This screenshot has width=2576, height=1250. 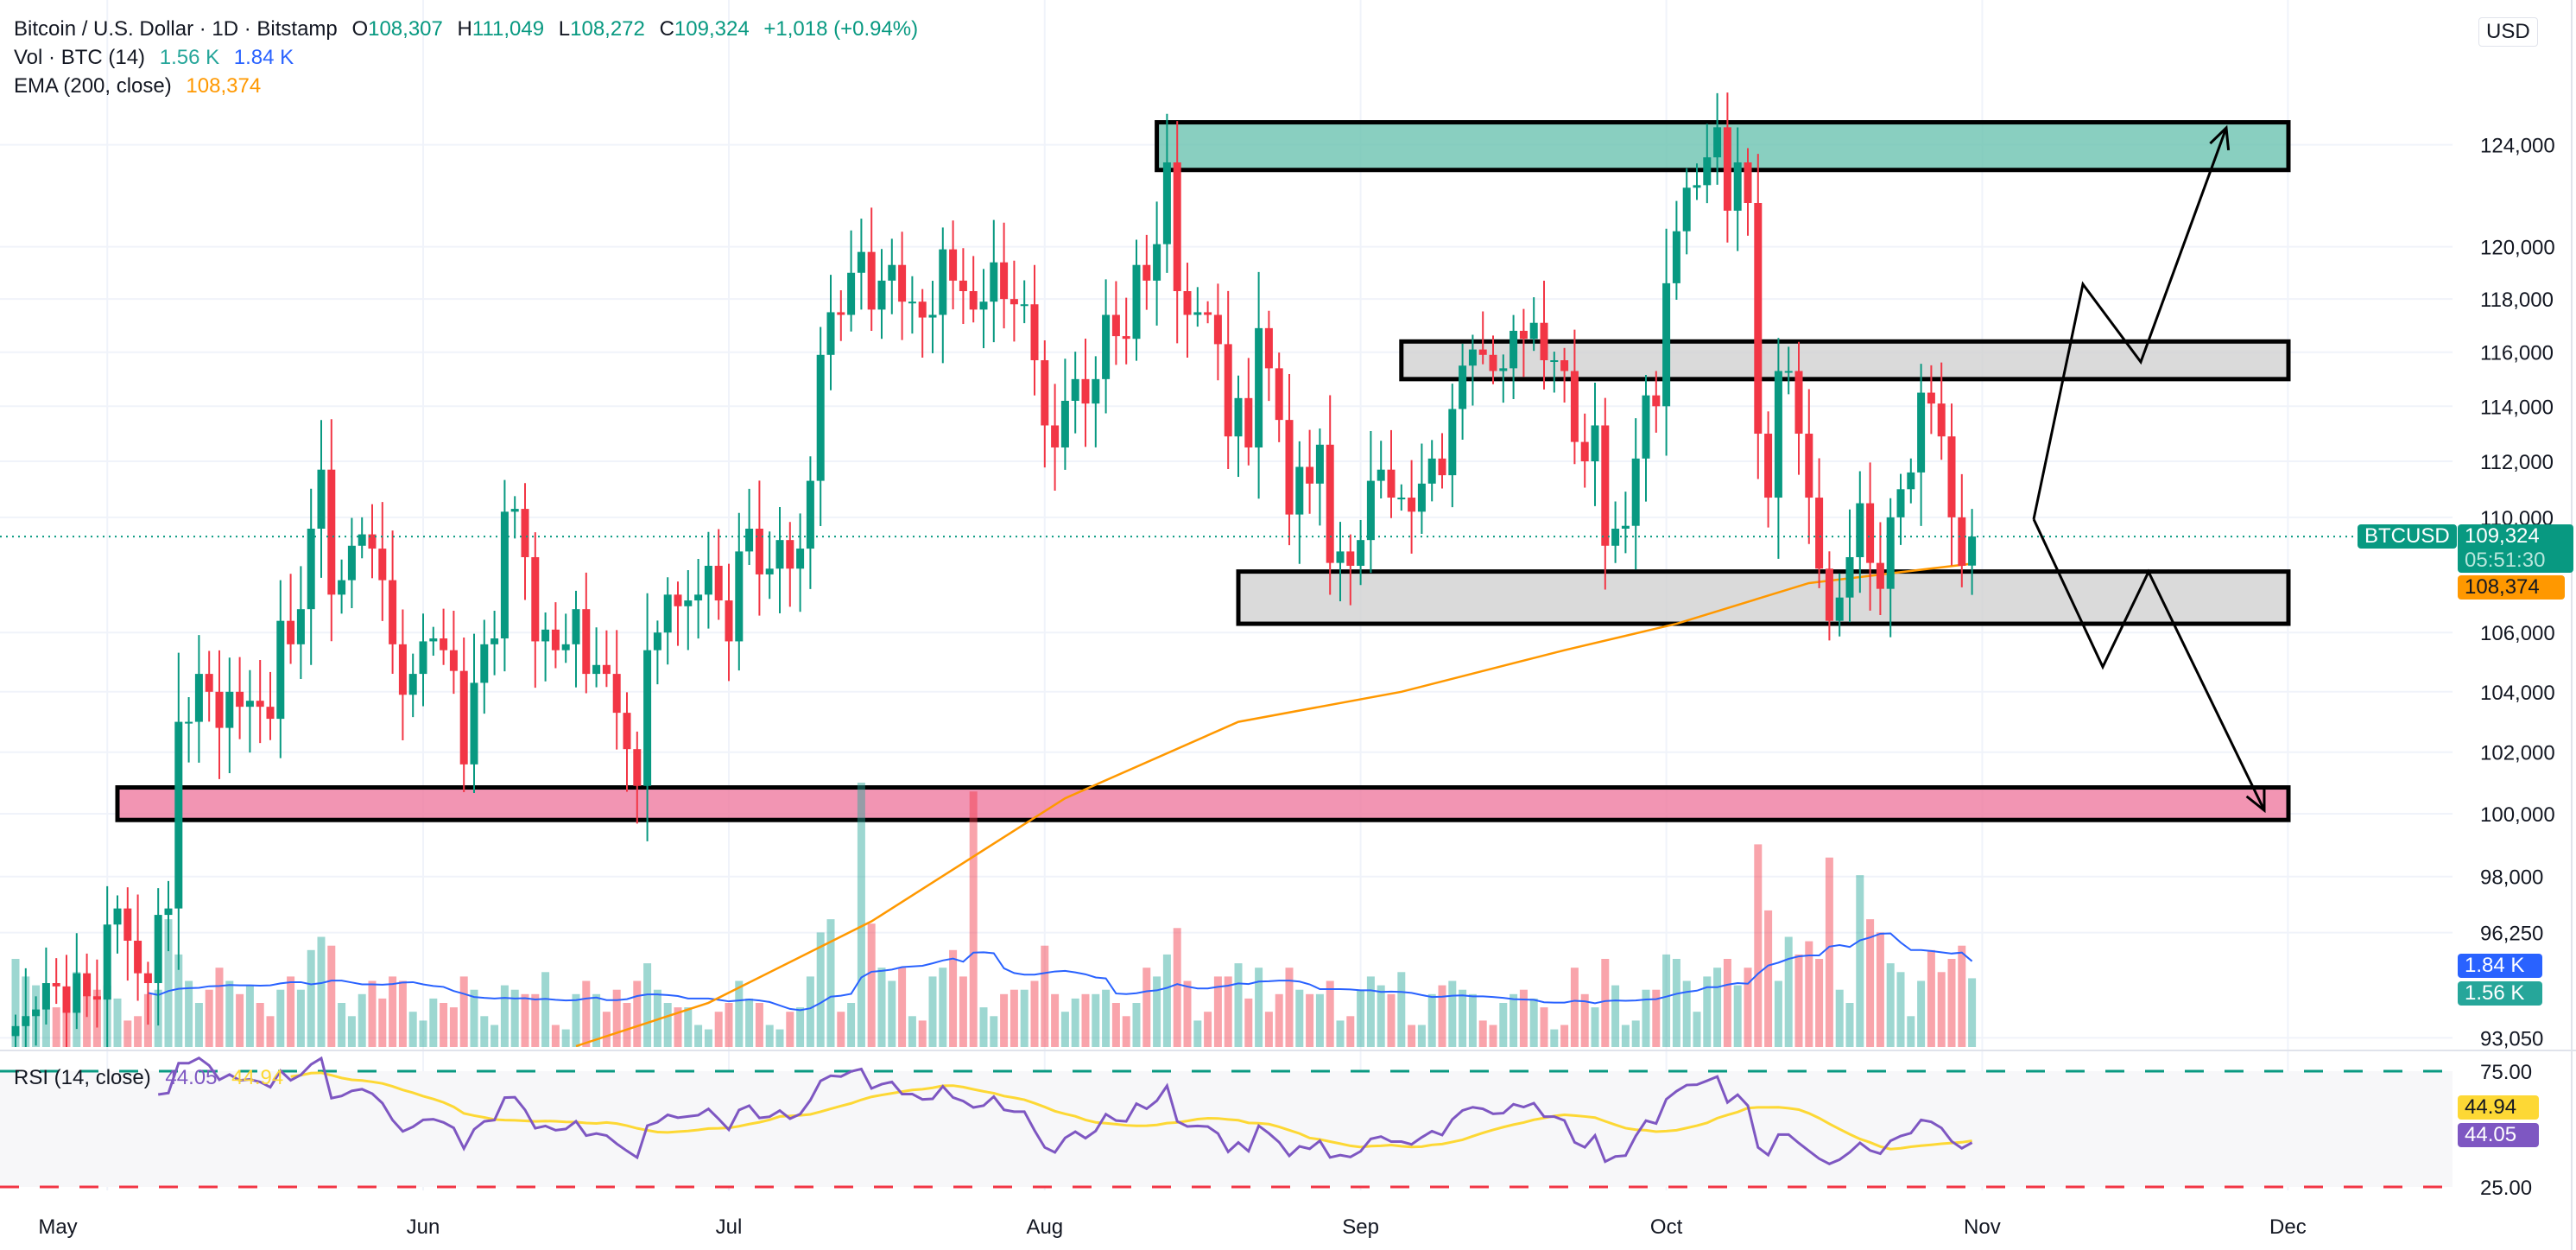 I want to click on rsi-legend: RSI (14, close) 44.05 44.94, so click(x=153, y=1078).